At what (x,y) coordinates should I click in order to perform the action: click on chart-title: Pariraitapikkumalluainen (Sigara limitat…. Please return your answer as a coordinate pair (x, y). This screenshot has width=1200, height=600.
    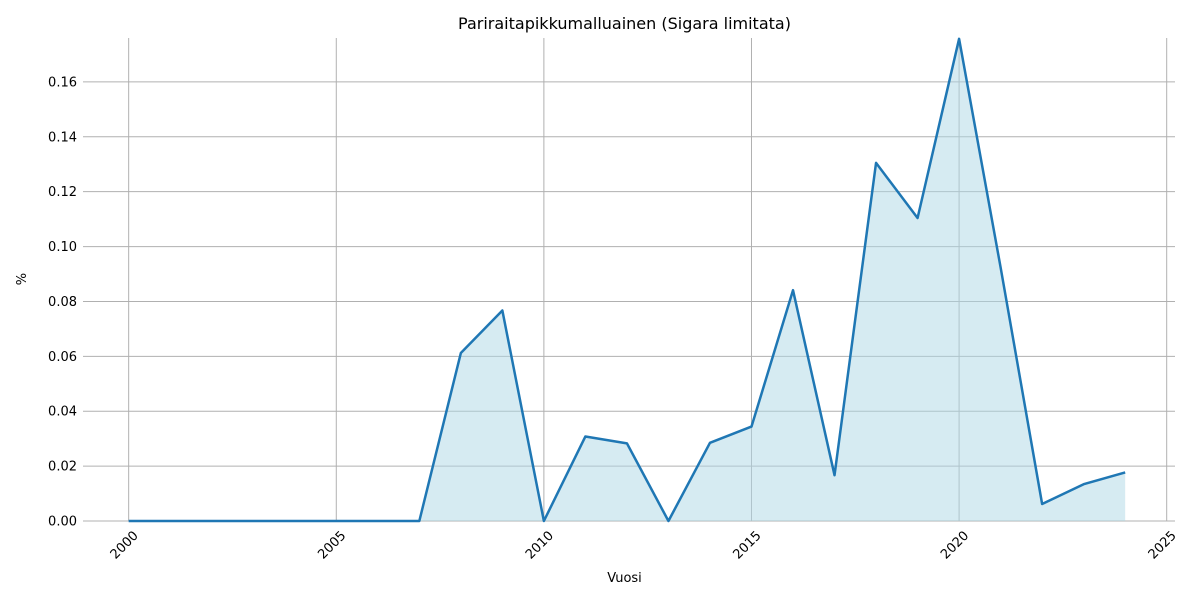
    Looking at the image, I should click on (624, 23).